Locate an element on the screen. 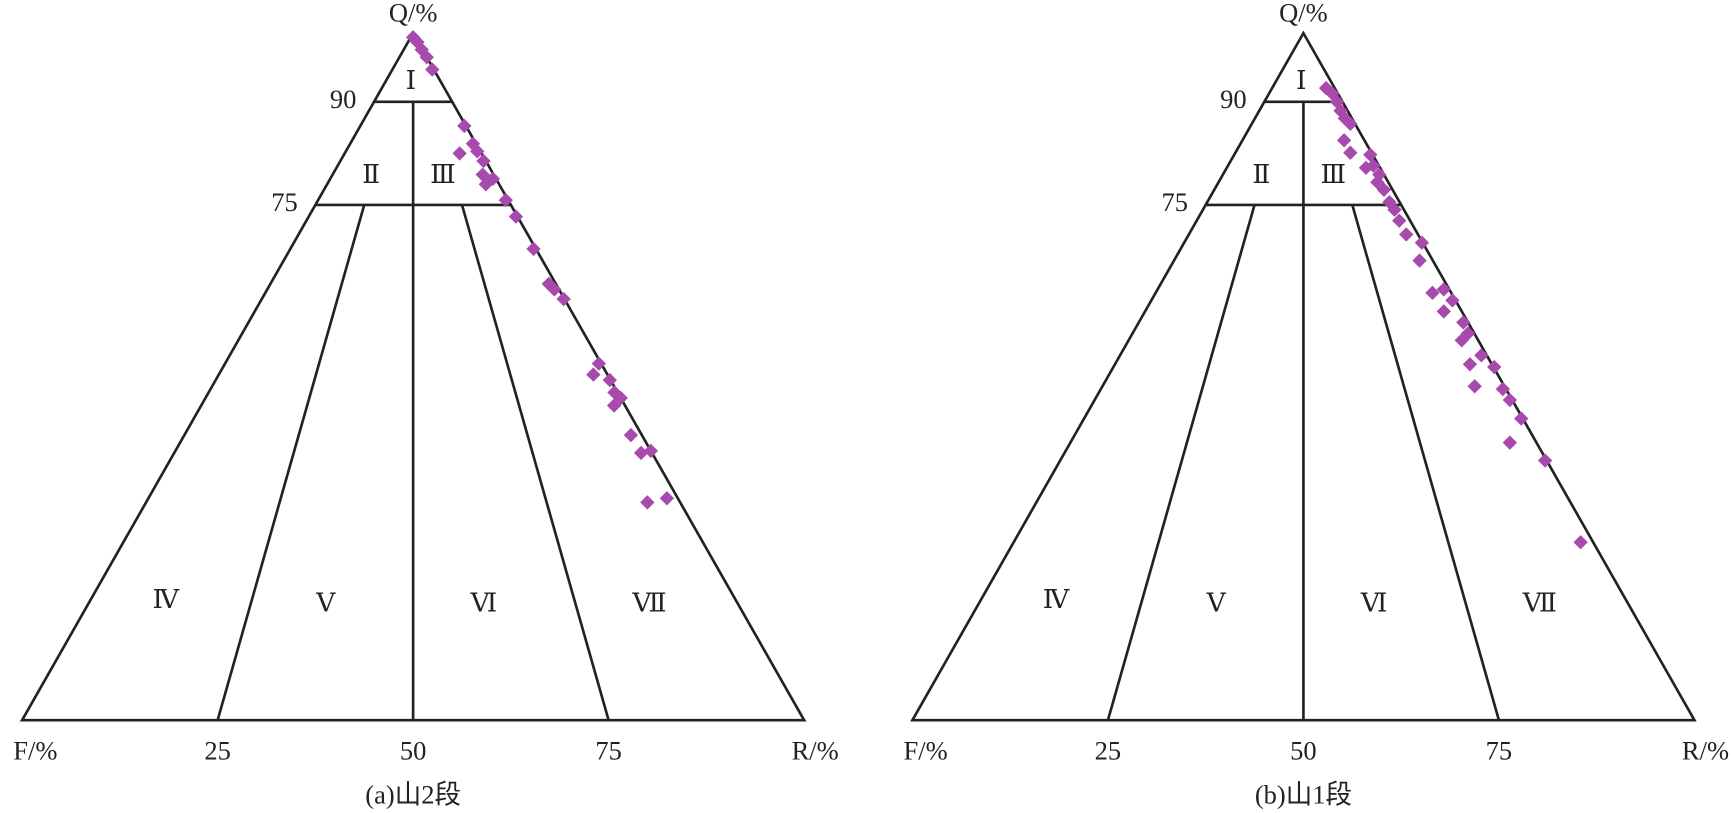 This screenshot has height=813, width=1732. caption: (b)山1段 is located at coordinates (1303, 795).